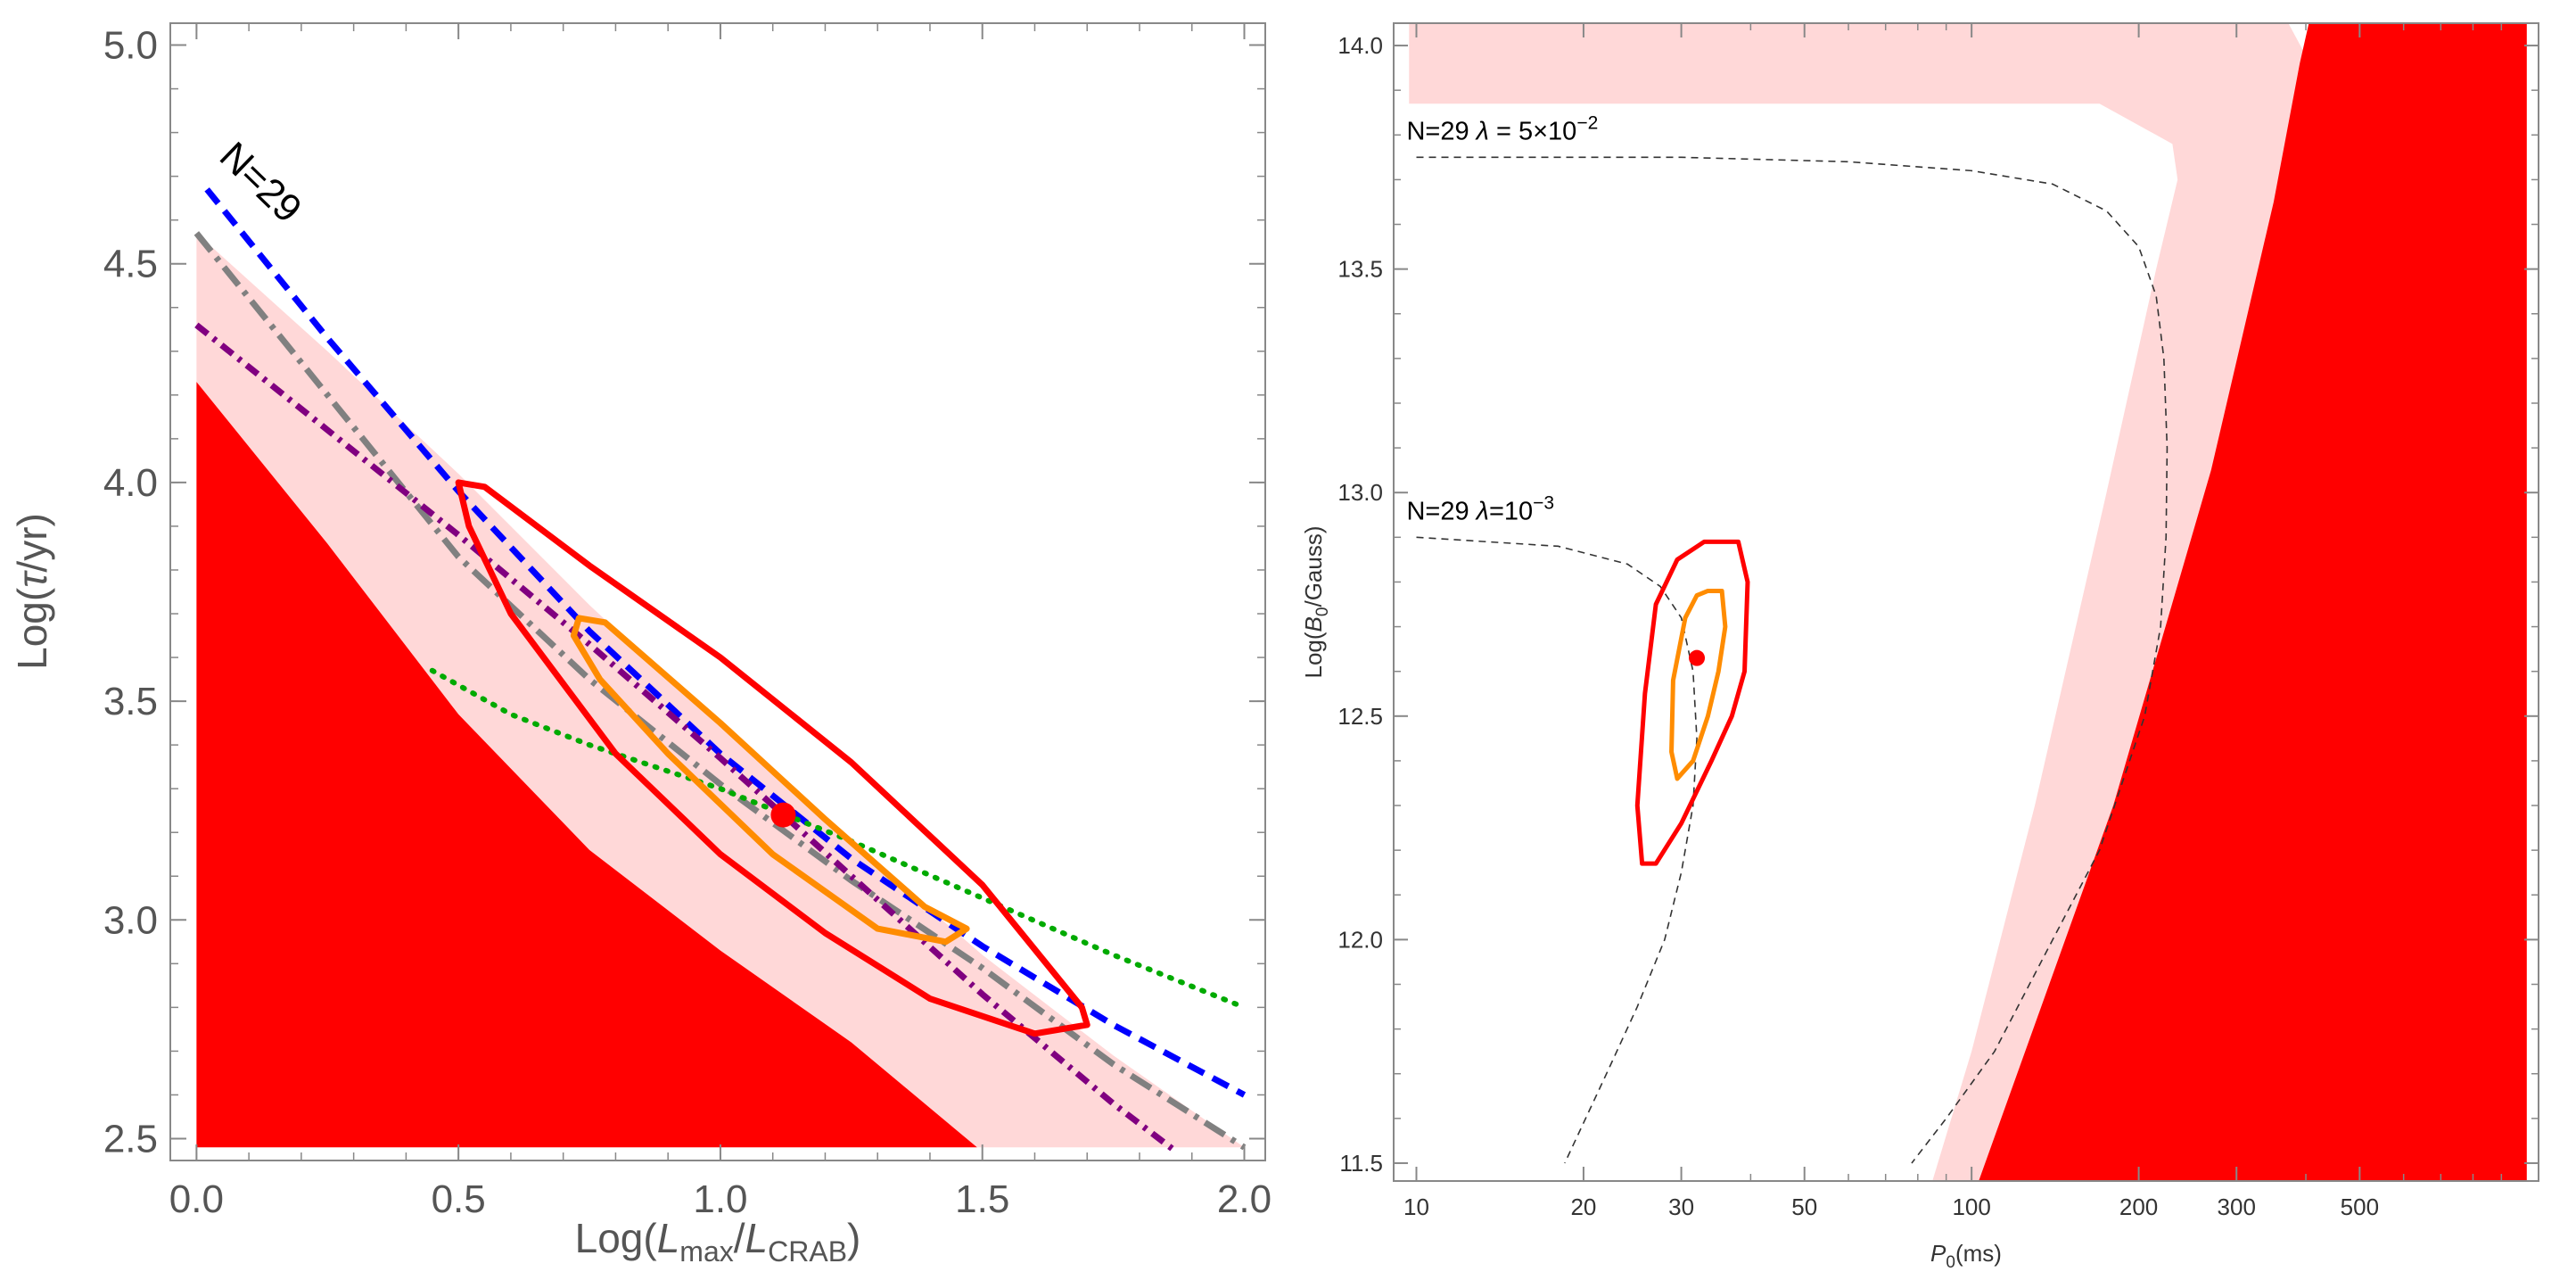 Image resolution: width=2576 pixels, height=1272 pixels. I want to click on right-y-axis-title: Log(B0/Gauss), so click(1316, 602).